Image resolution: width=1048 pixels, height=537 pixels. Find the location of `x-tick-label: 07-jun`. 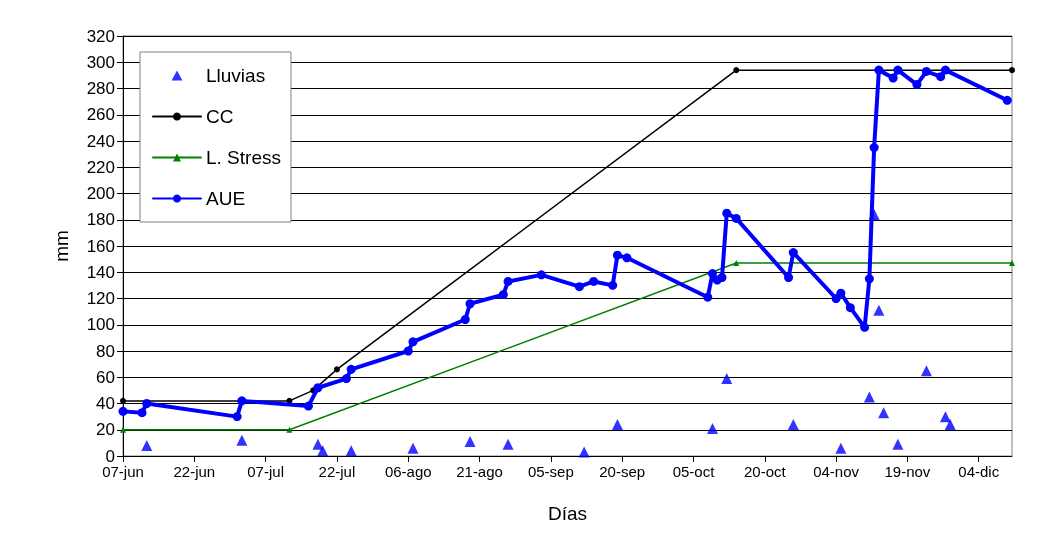

x-tick-label: 07-jun is located at coordinates (123, 471).